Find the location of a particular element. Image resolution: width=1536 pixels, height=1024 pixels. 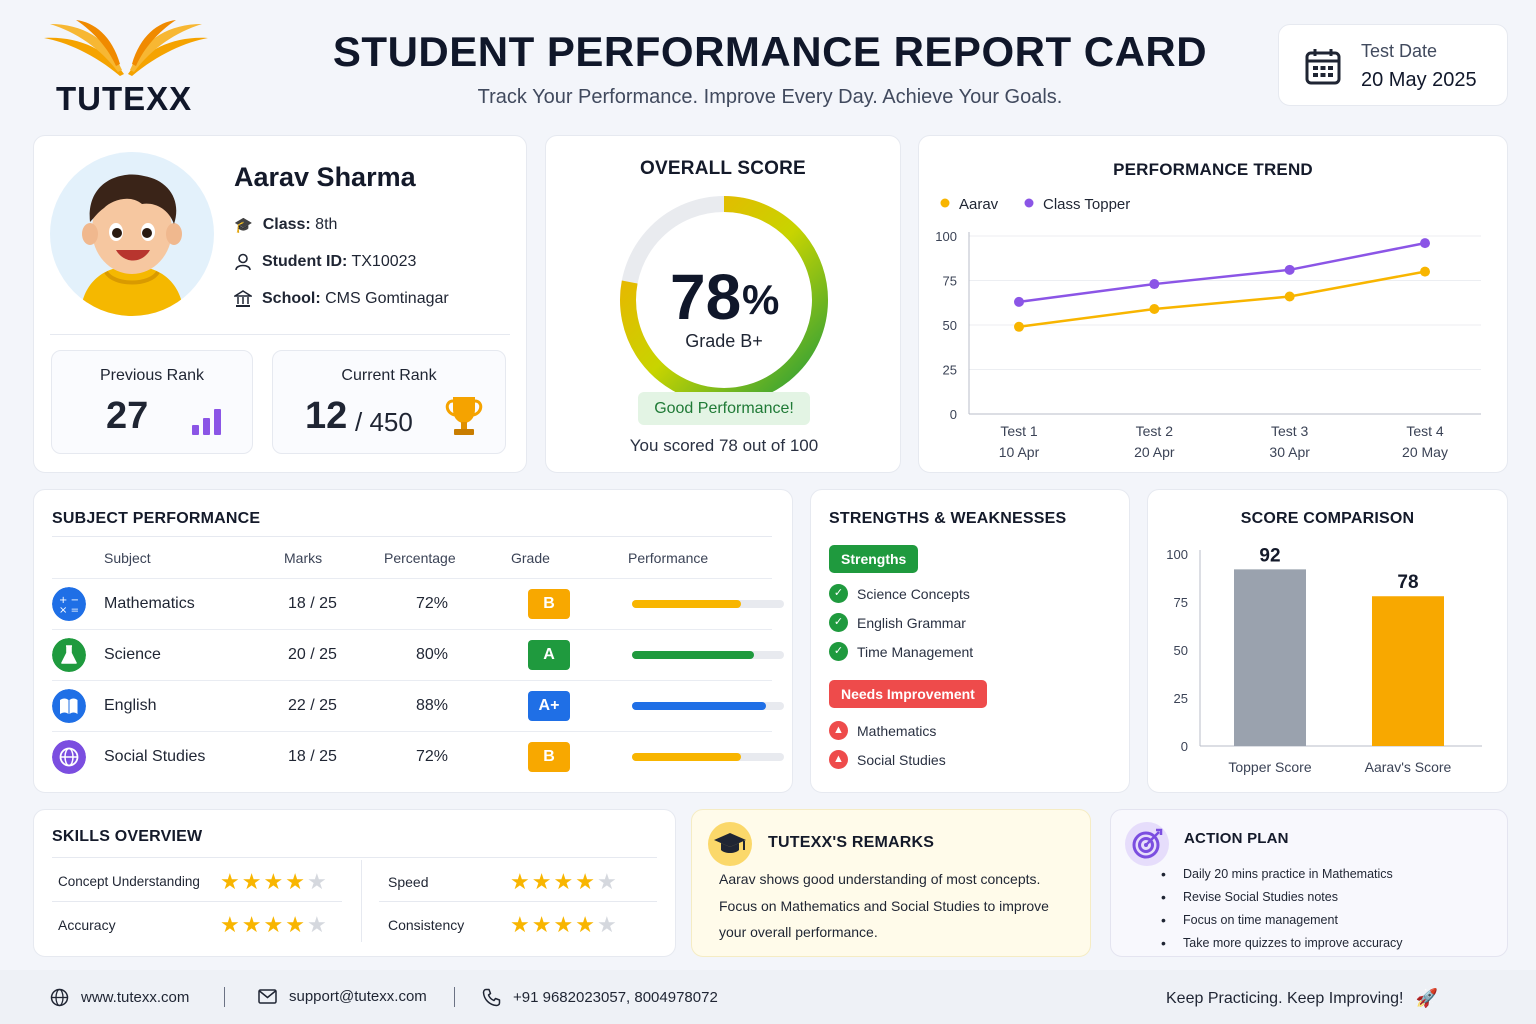

comparison-title: SCORE COMPARISON is located at coordinates (1327, 518).